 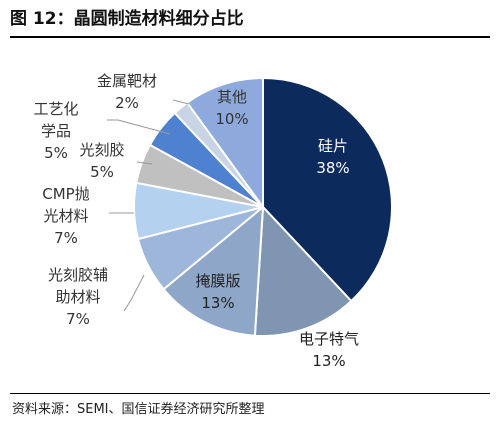 I want to click on slice-label-line: 硅片, so click(x=333, y=146).